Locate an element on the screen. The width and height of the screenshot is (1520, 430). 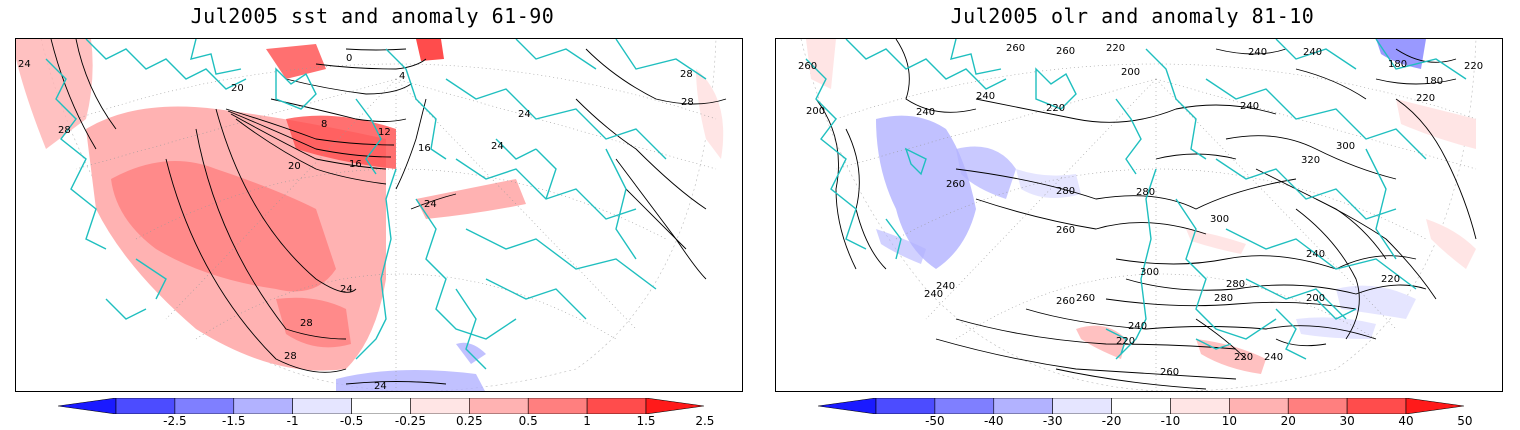
olr-colorbar-bar is located at coordinates (1141, 406).